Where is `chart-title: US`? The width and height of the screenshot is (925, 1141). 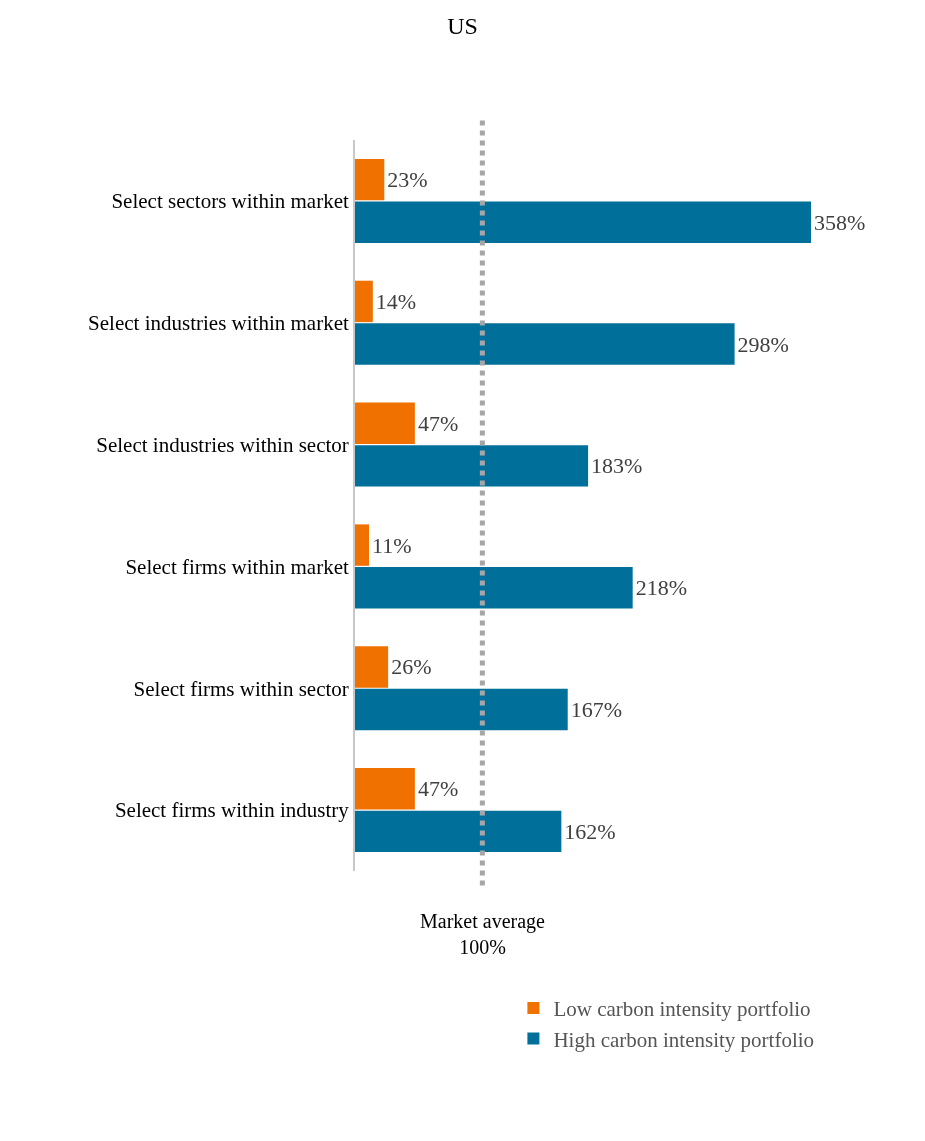 chart-title: US is located at coordinates (462, 25).